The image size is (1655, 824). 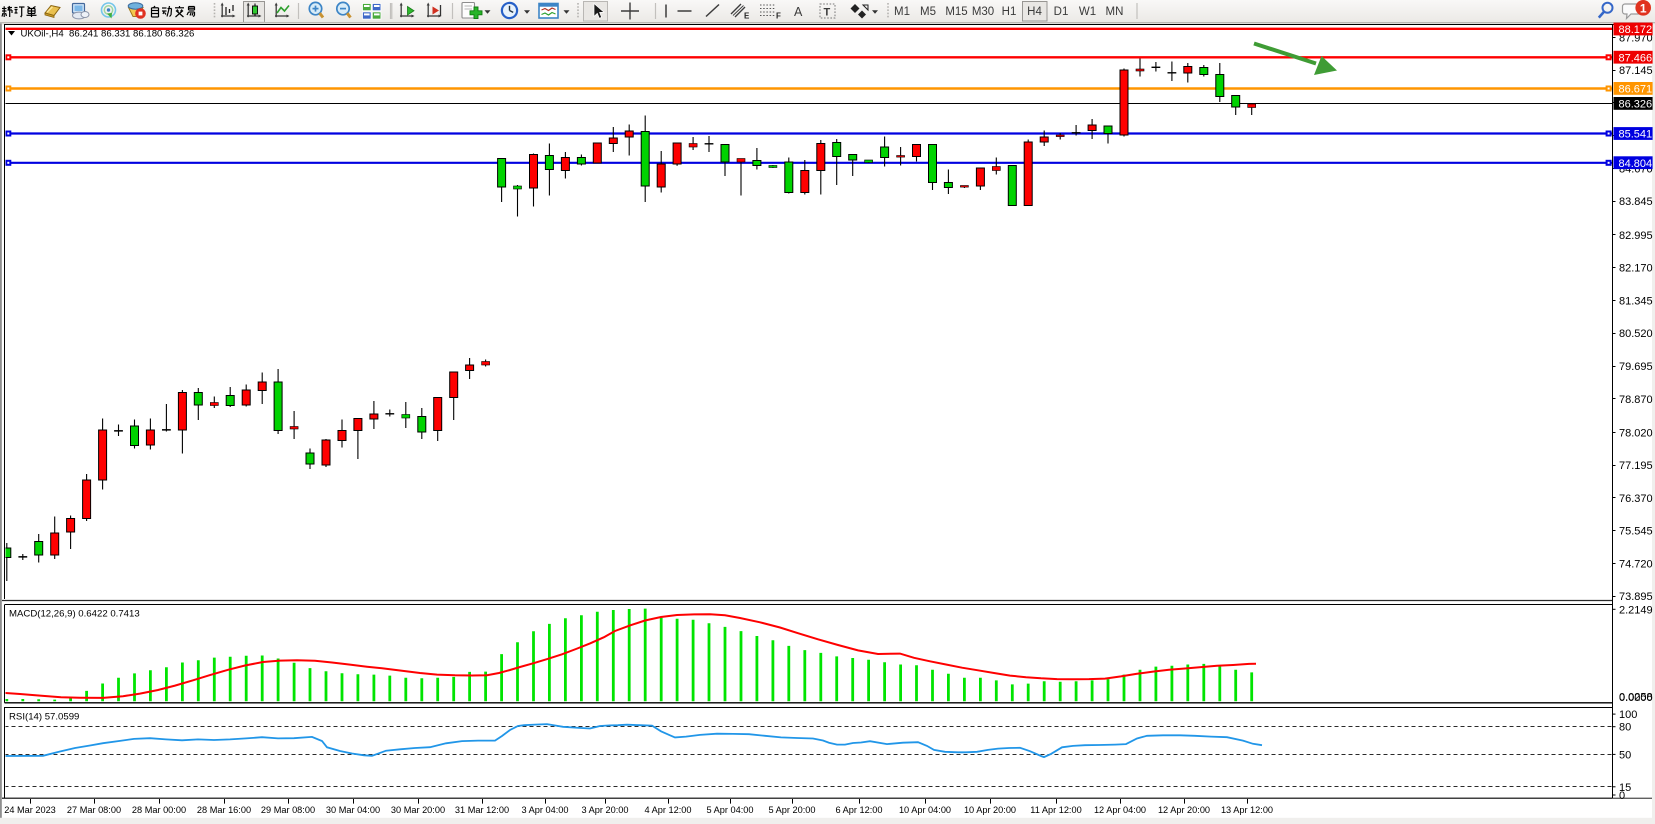 What do you see at coordinates (730, 810) in the screenshot?
I see `svg-text: 5 Apr 04:00` at bounding box center [730, 810].